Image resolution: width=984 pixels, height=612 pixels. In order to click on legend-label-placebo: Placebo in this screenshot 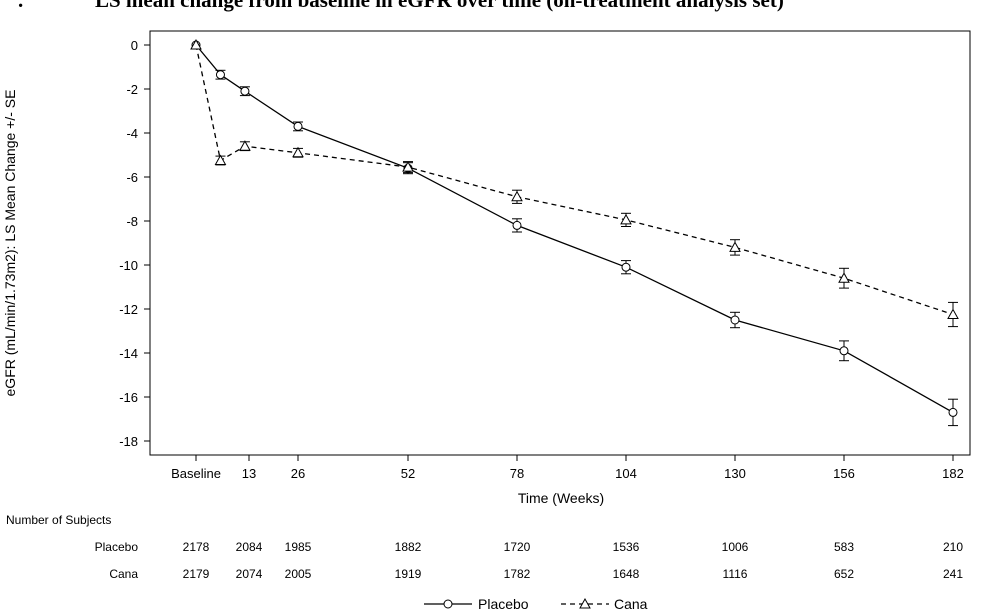, I will do `click(503, 604)`.